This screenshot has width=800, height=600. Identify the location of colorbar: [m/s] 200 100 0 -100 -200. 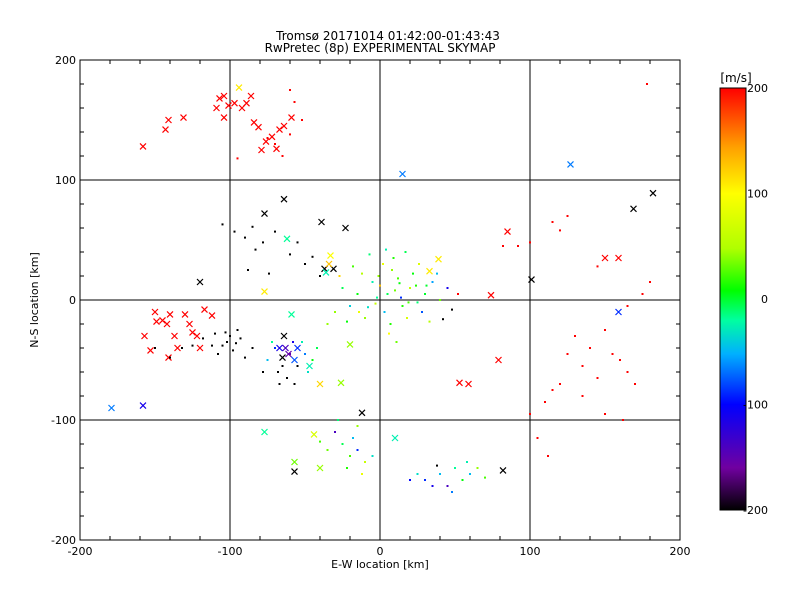
(743, 294).